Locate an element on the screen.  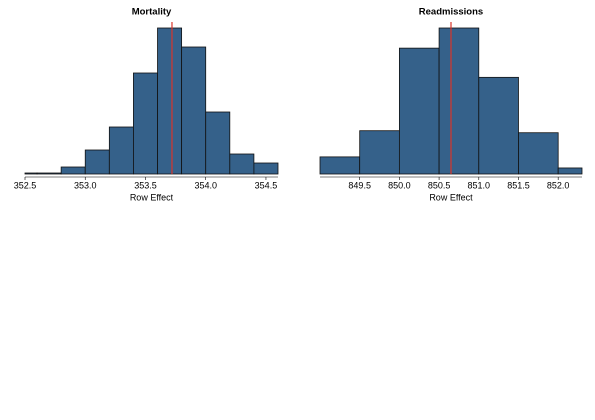
x-tick-label: 354.0 is located at coordinates (205, 185).